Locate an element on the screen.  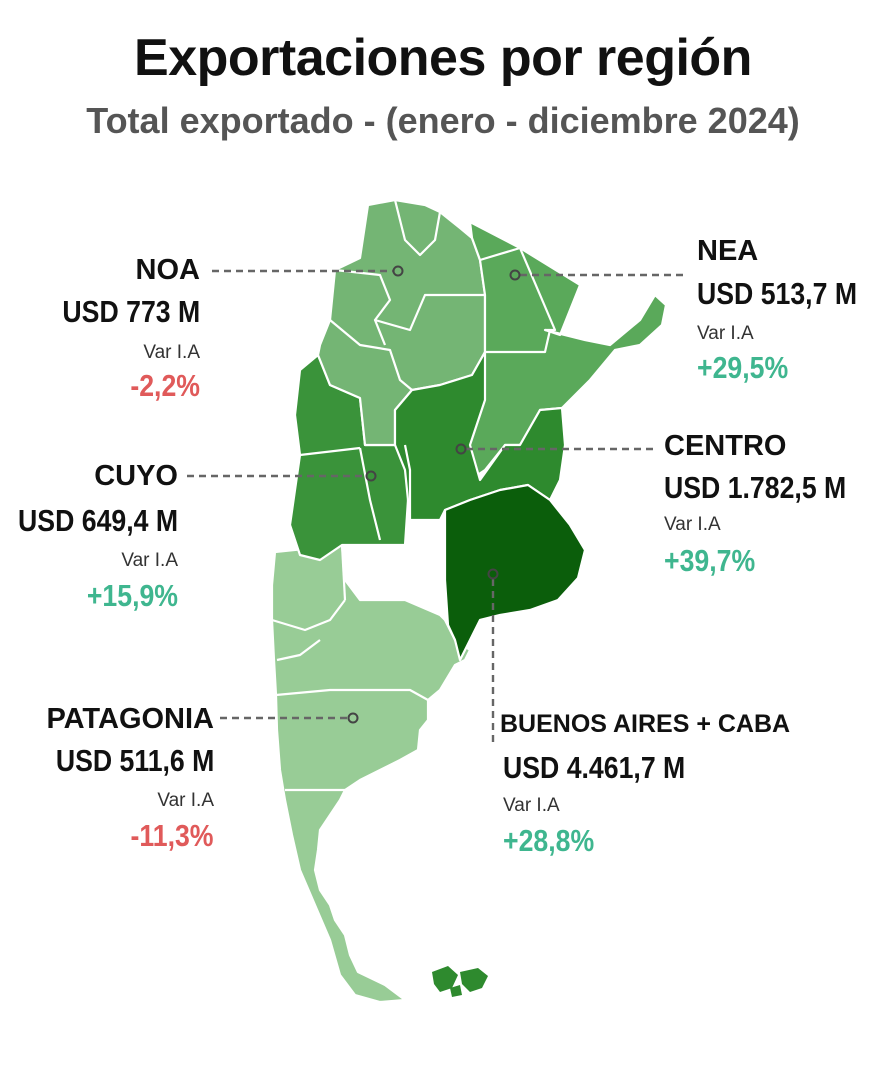
region-centro is located at coordinates (480, 436).